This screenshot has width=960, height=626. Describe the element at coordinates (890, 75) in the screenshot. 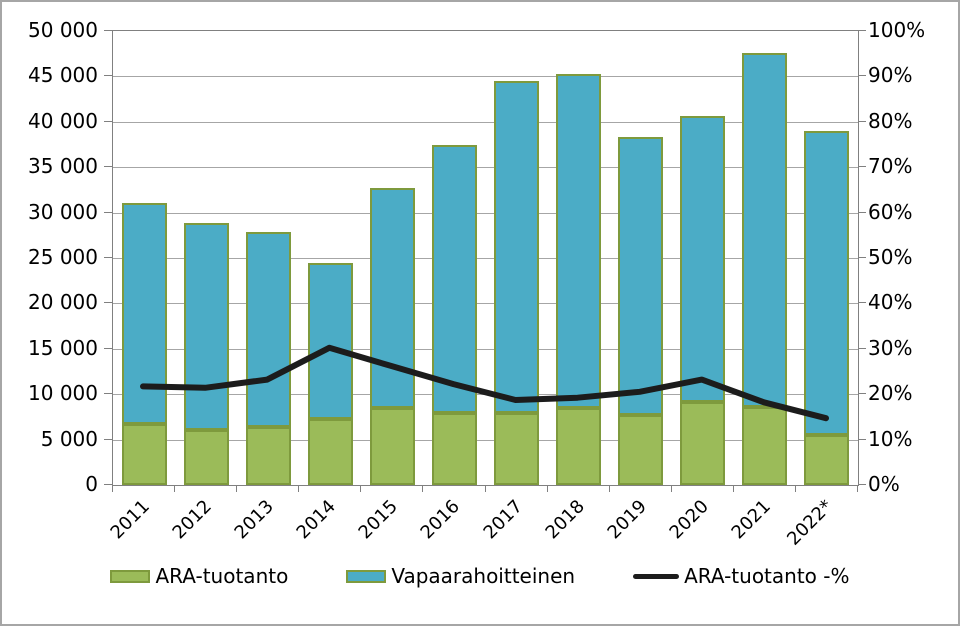

I see `right-axis-label: 90%` at that location.